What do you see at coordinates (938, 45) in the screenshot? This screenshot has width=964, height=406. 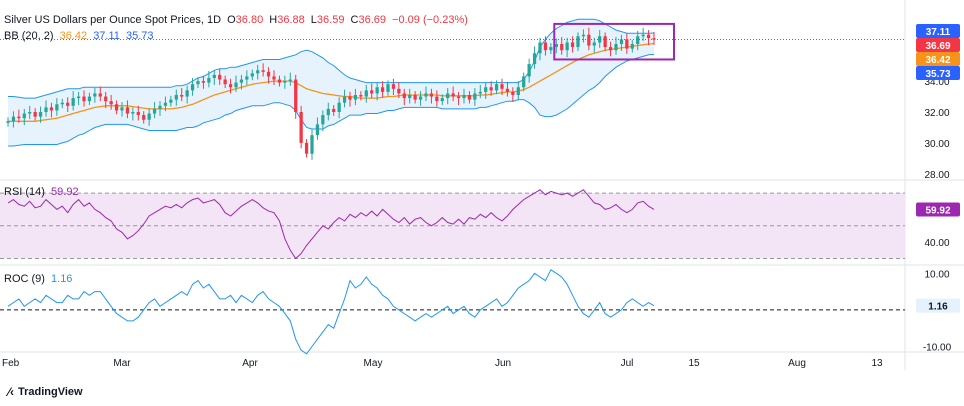 I see `price-badge` at bounding box center [938, 45].